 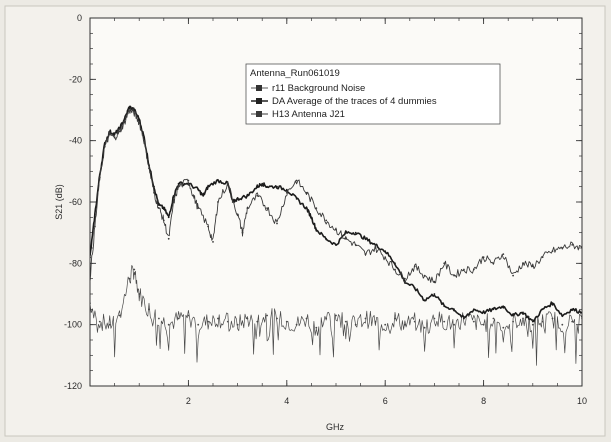 What do you see at coordinates (286, 401) in the screenshot?
I see `x-tick-label: 4` at bounding box center [286, 401].